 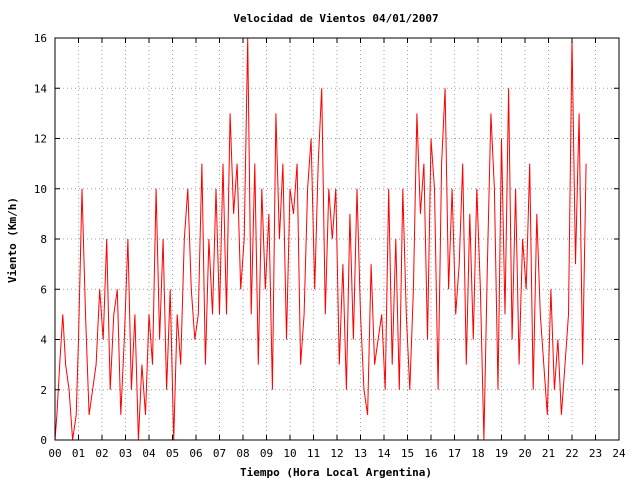 I want to click on x-tick-label: 04, so click(x=149, y=453).